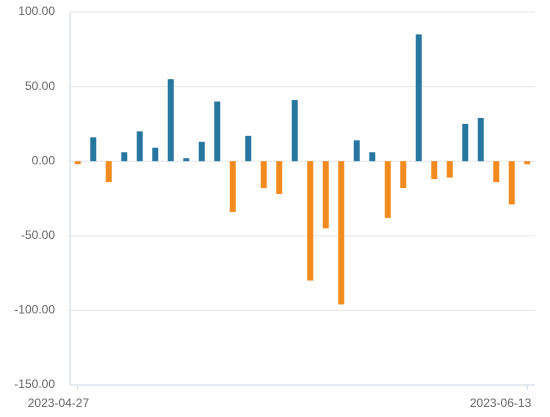 Image resolution: width=550 pixels, height=417 pixels. Describe the element at coordinates (38, 235) in the screenshot. I see `y-tick-label: -50.00` at that location.